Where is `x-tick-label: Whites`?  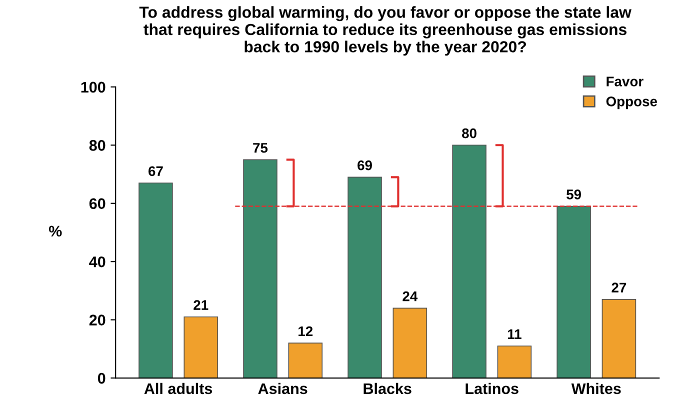
x-tick-label: Whites is located at coordinates (596, 388).